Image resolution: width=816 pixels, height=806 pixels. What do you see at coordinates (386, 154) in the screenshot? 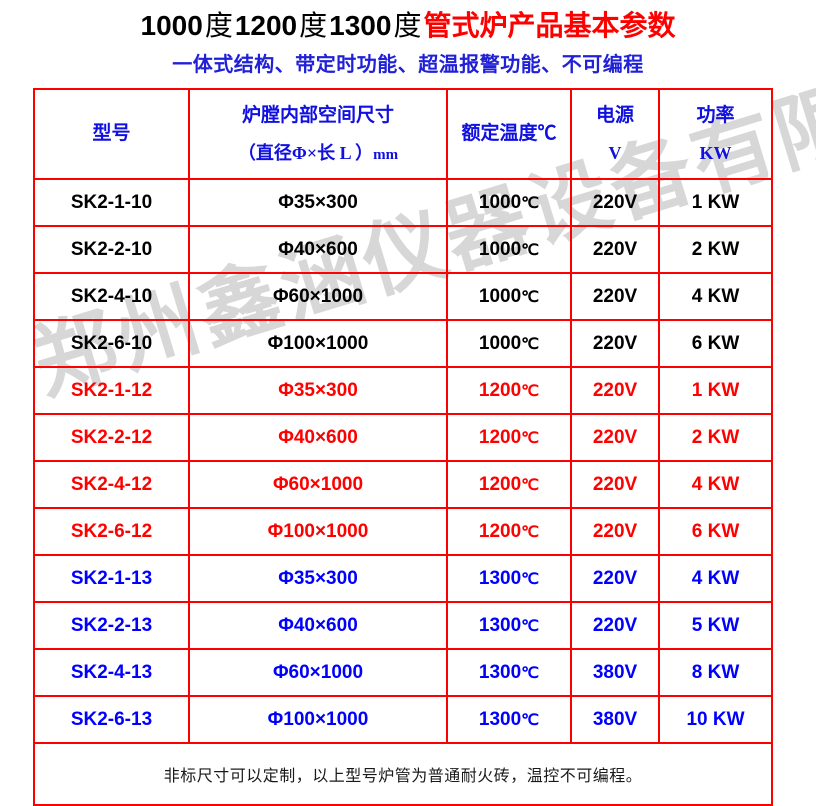
I see `column-header-dimension-unit: mm` at bounding box center [386, 154].